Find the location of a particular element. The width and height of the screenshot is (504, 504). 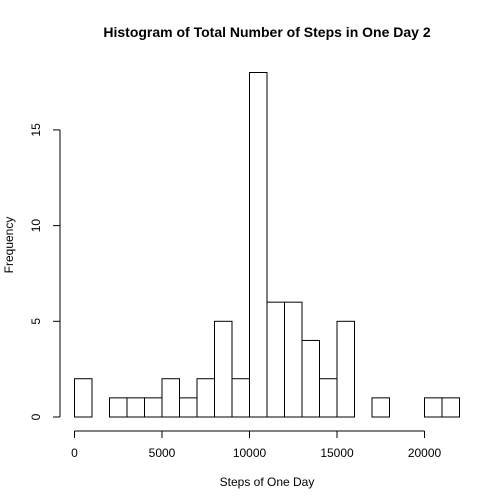

x-axis-label: Steps of One Day is located at coordinates (267, 482).